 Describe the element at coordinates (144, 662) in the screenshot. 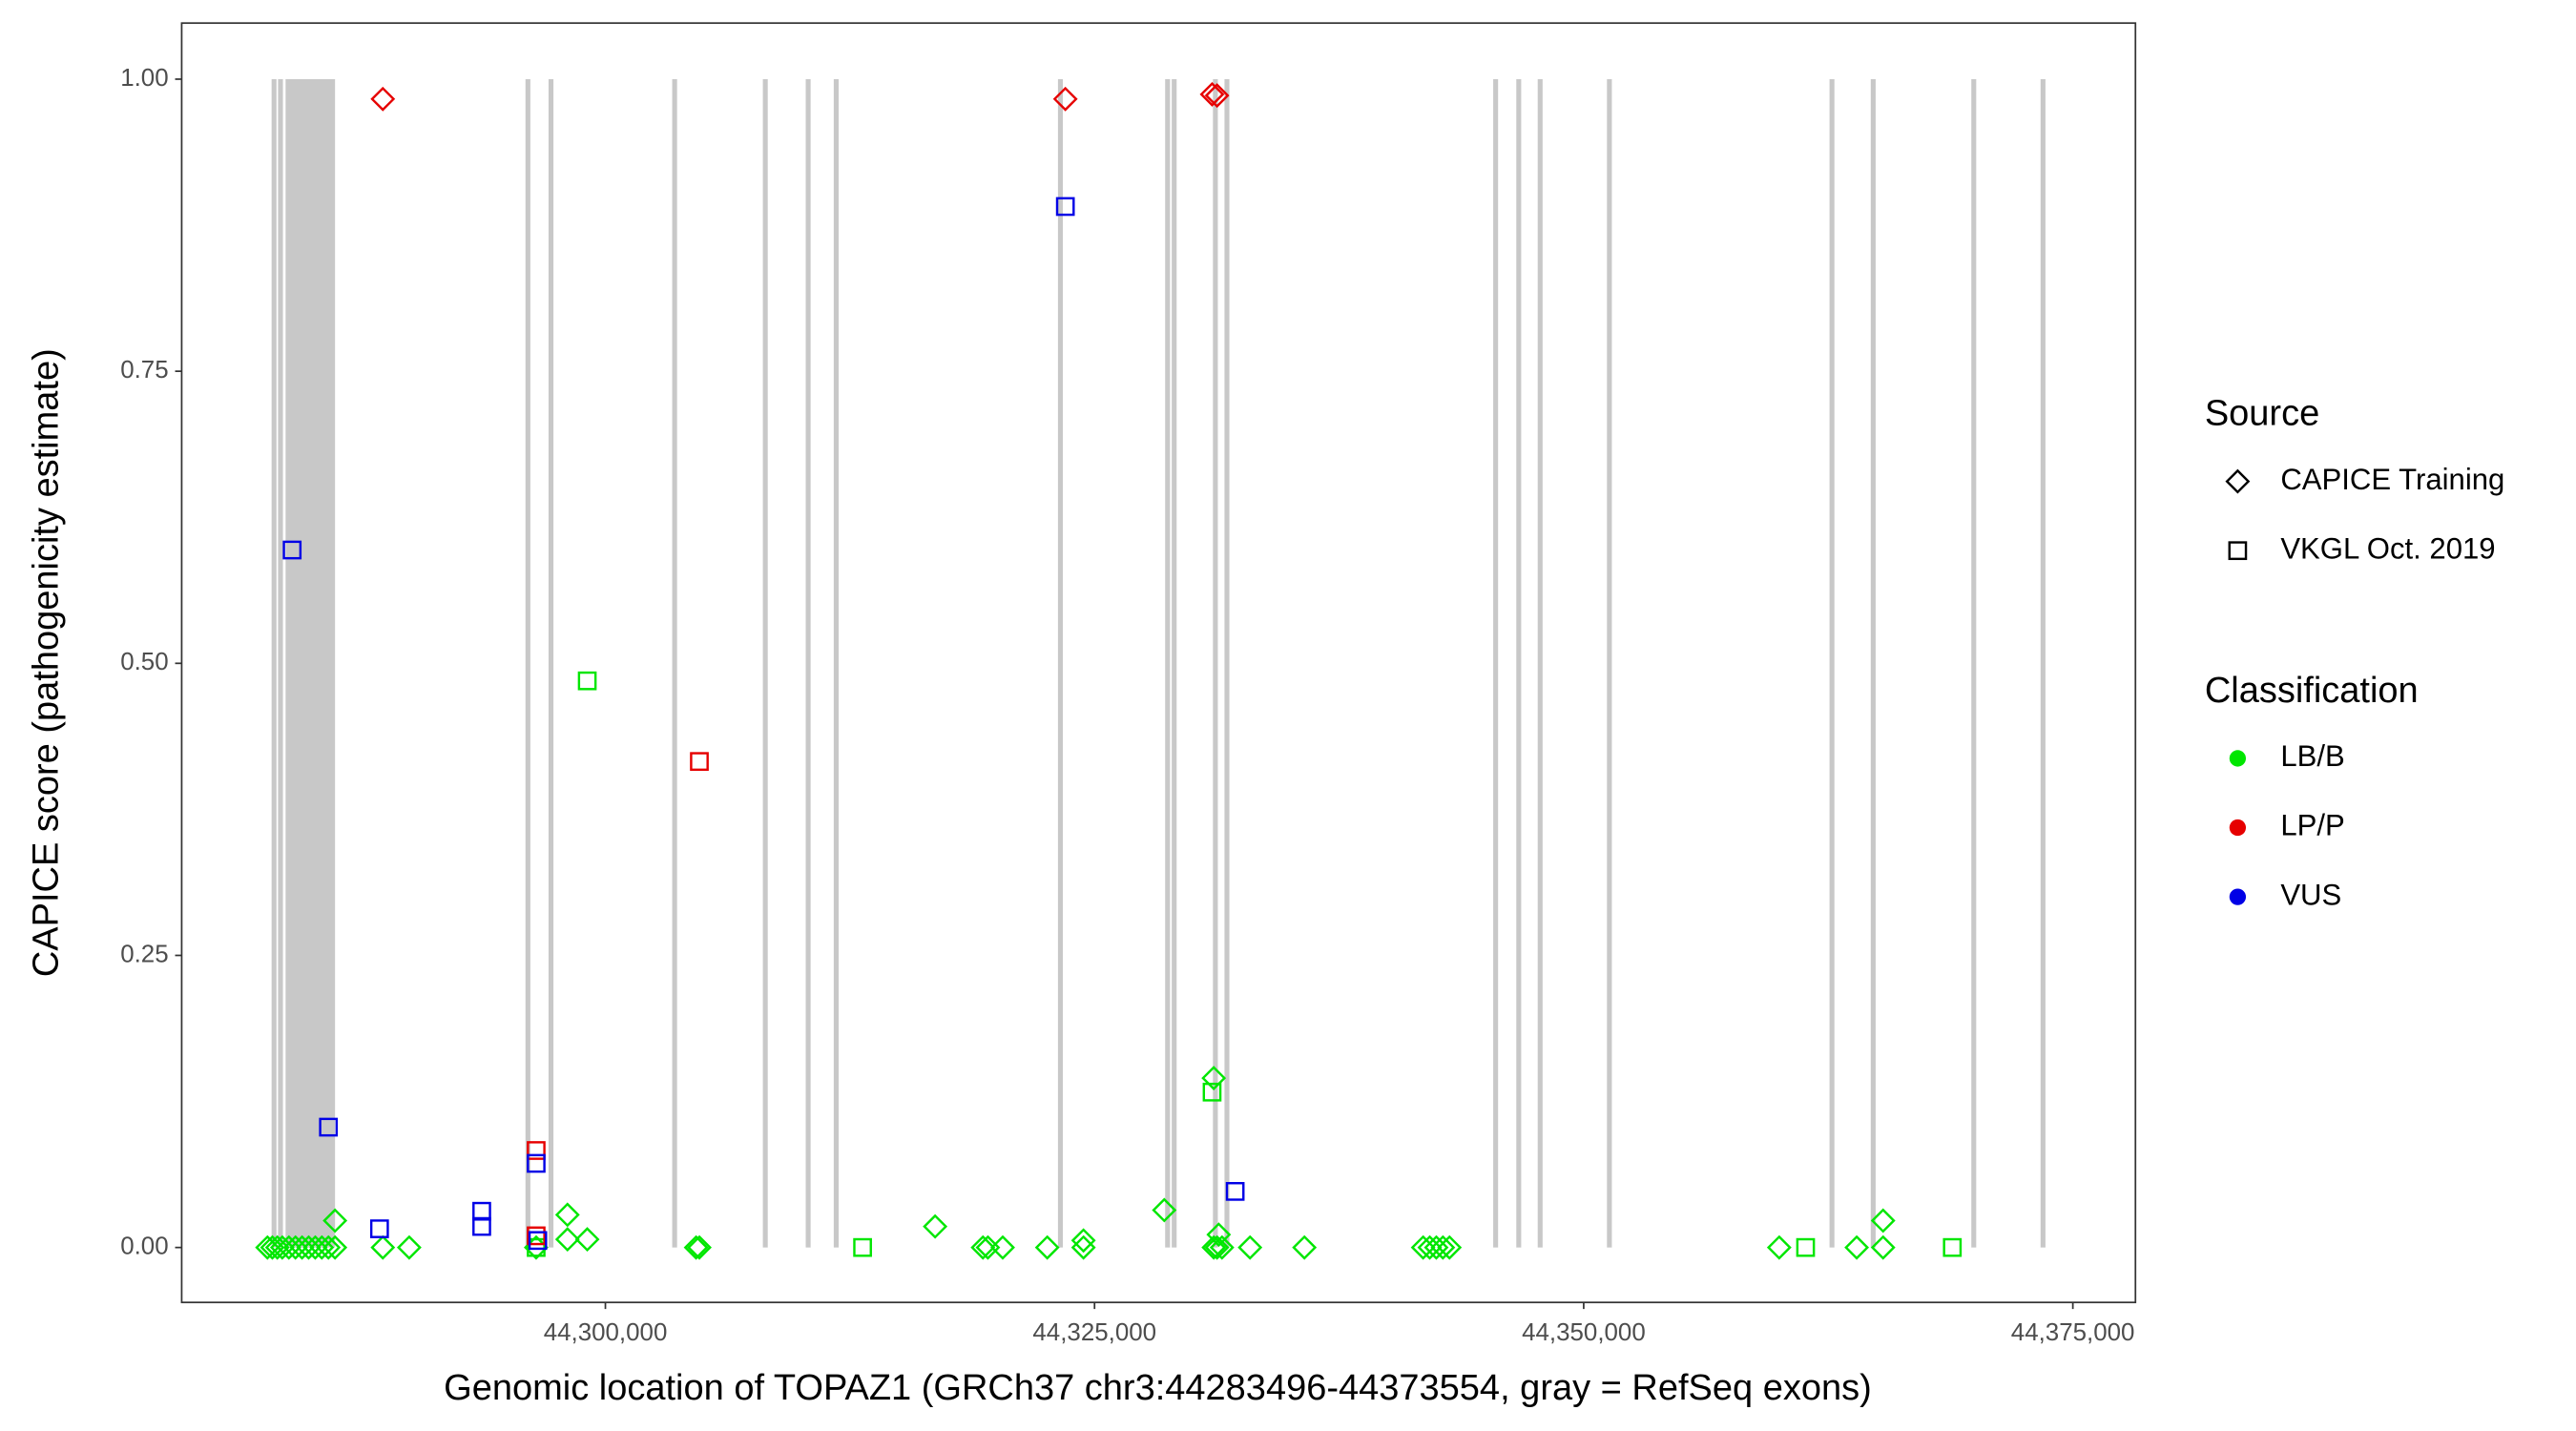

I see `y-tick-label: 0.50` at that location.